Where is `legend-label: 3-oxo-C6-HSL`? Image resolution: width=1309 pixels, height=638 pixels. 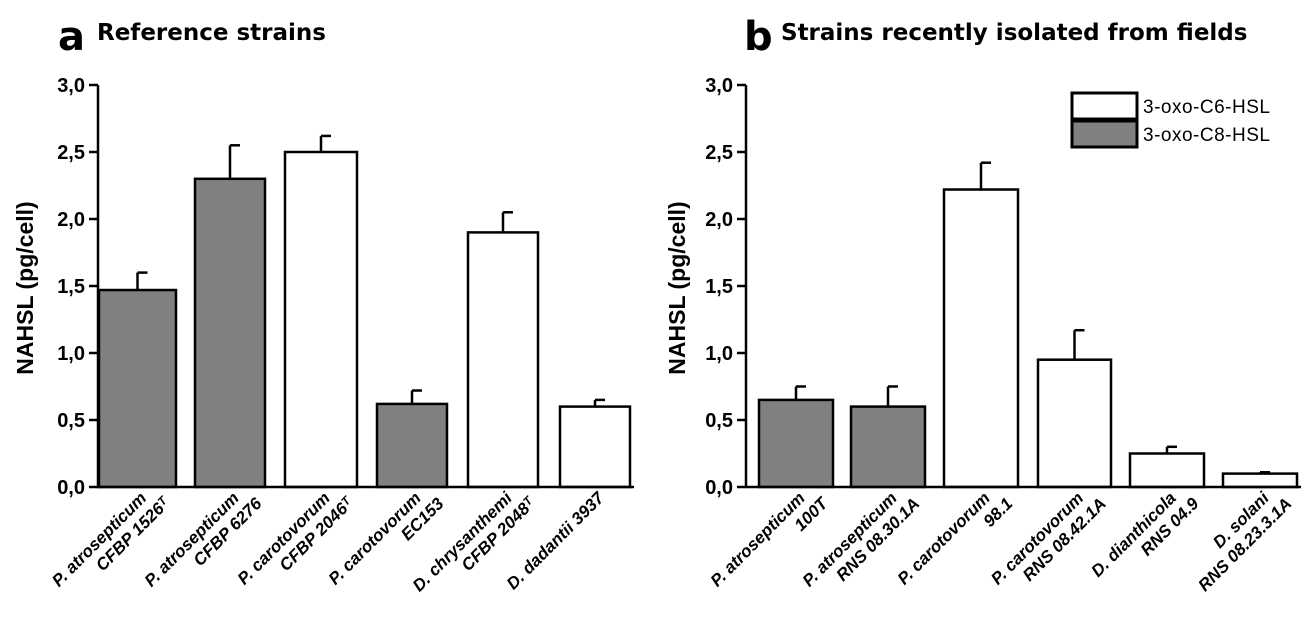
legend-label: 3-oxo-C6-HSL is located at coordinates (1206, 107).